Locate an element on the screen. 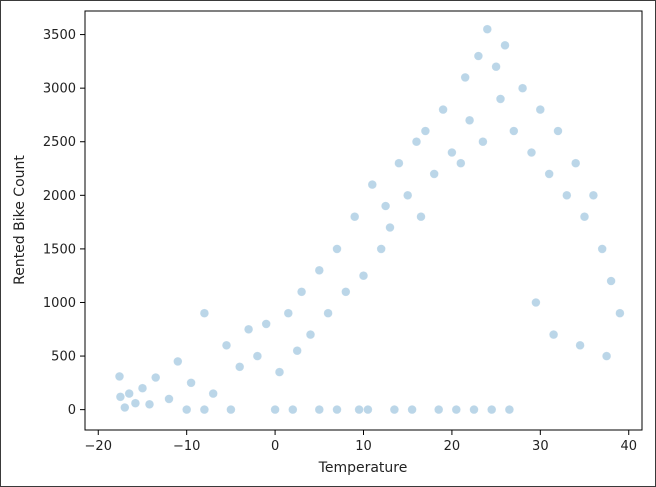  x-tick-label: 30 is located at coordinates (540, 446).